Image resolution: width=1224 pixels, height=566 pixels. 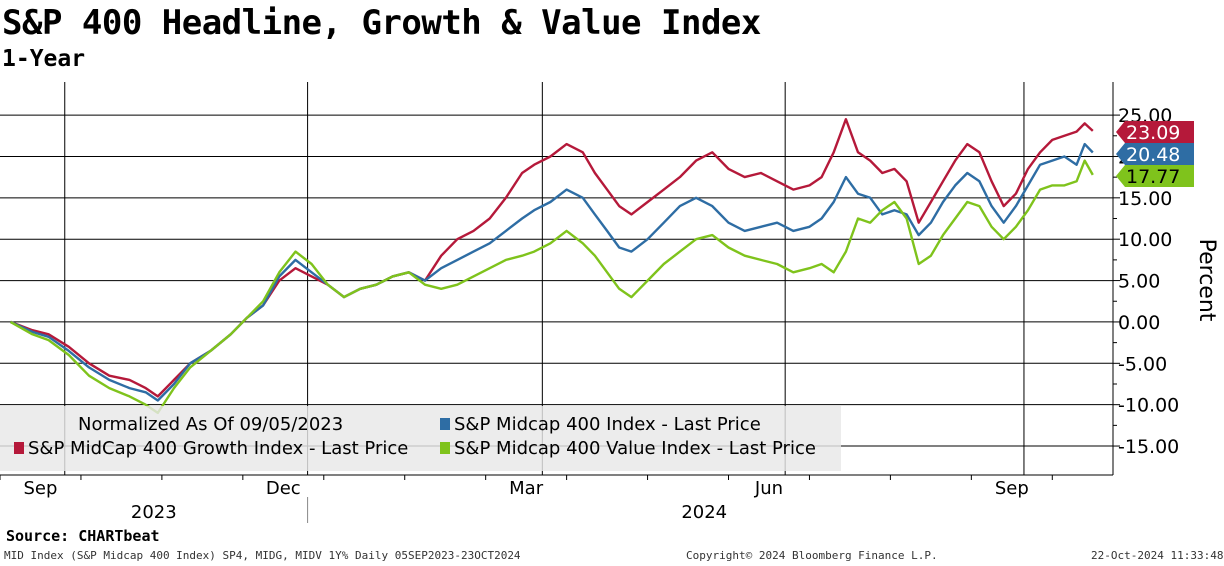 What do you see at coordinates (1206, 280) in the screenshot?
I see `y-axis-title: Percent` at bounding box center [1206, 280].